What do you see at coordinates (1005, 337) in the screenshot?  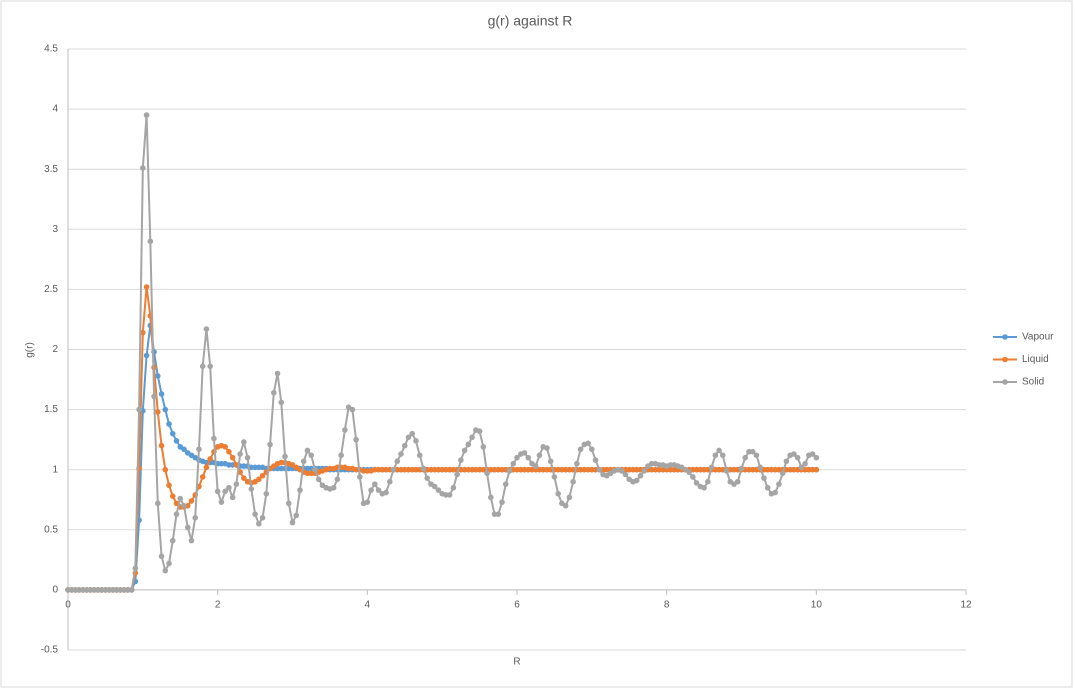 I see `legend-marker` at bounding box center [1005, 337].